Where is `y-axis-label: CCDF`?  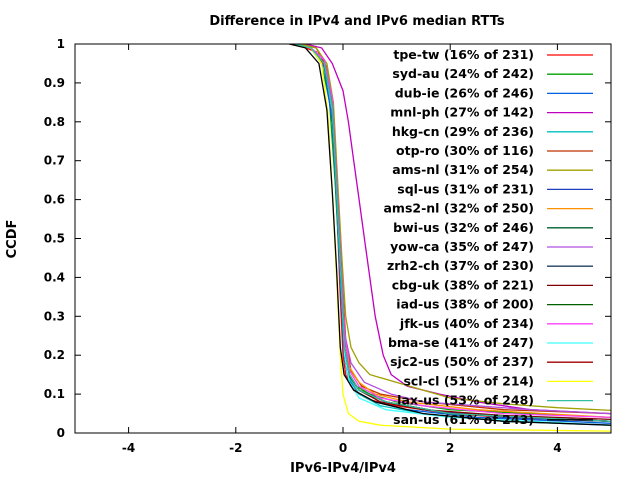 y-axis-label: CCDF is located at coordinates (12, 239).